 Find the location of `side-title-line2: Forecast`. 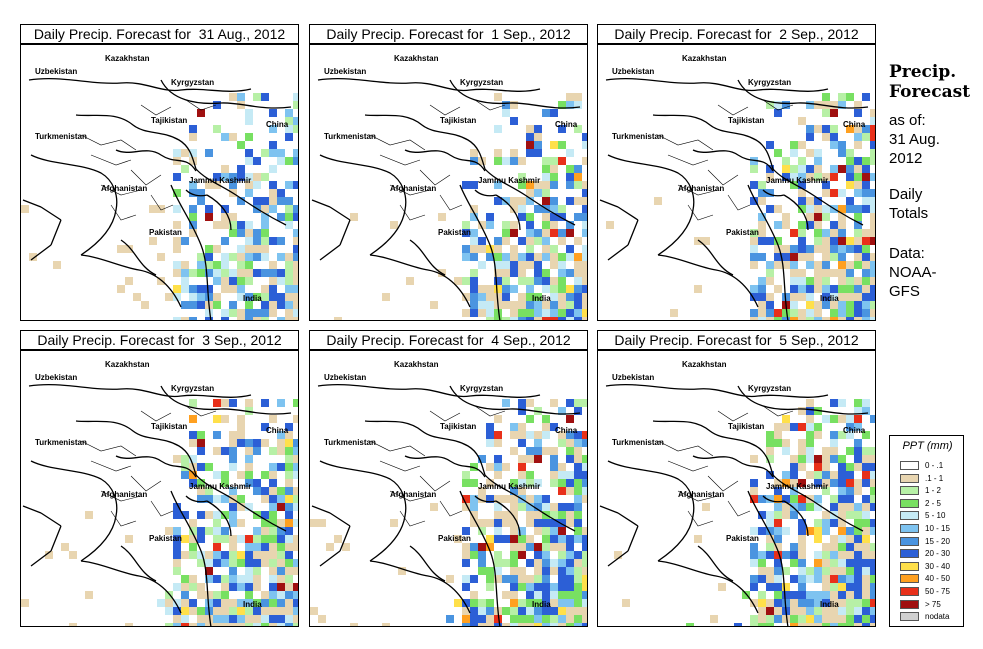

side-title-line2: Forecast is located at coordinates (930, 92).